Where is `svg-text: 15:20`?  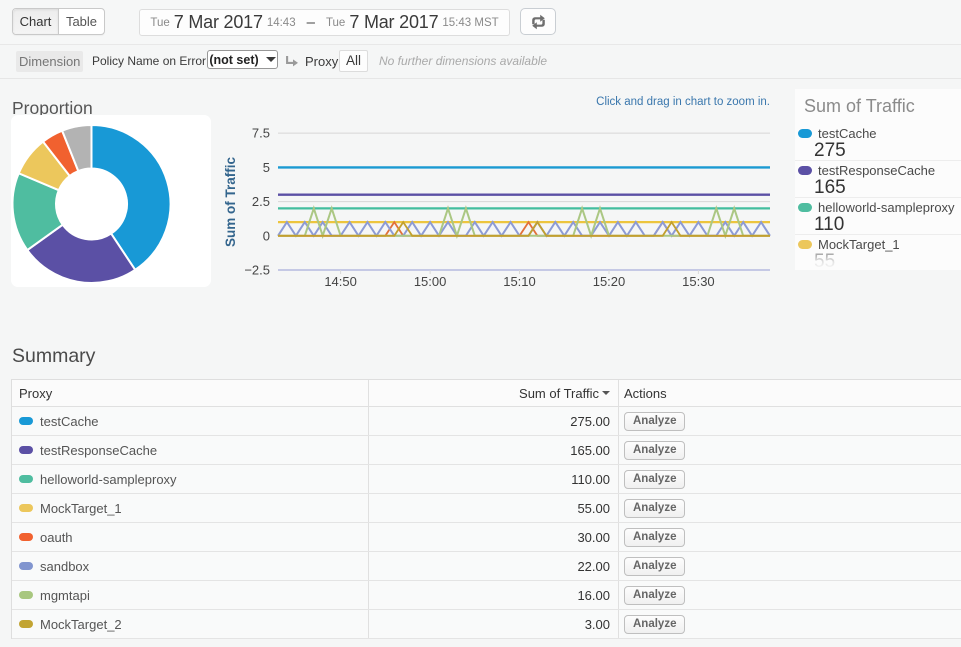
svg-text: 15:20 is located at coordinates (609, 281).